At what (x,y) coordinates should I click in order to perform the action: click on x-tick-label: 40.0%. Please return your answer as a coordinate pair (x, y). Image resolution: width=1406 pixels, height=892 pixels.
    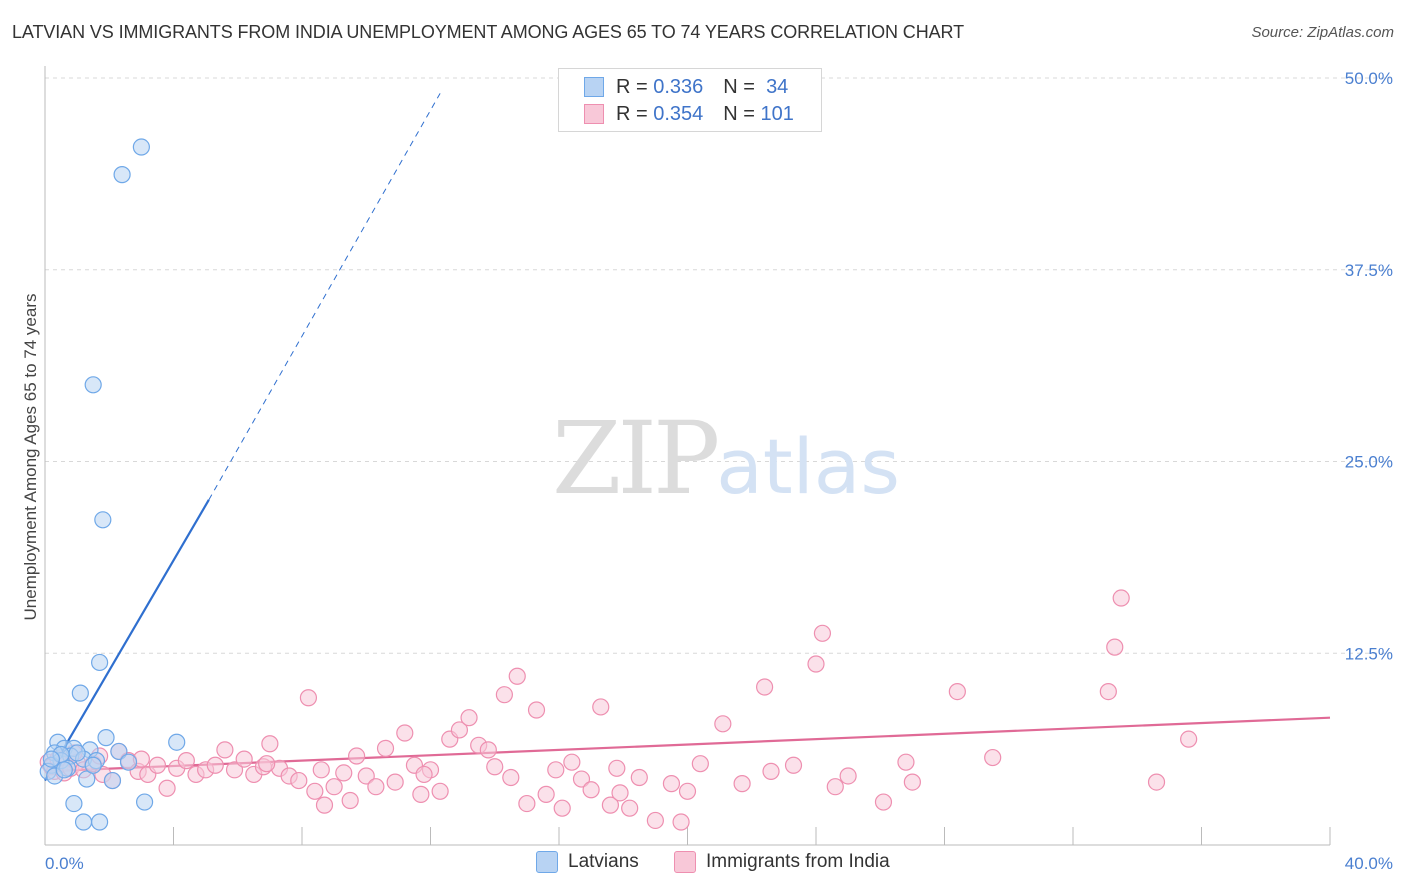
    Looking at the image, I should click on (1369, 863).